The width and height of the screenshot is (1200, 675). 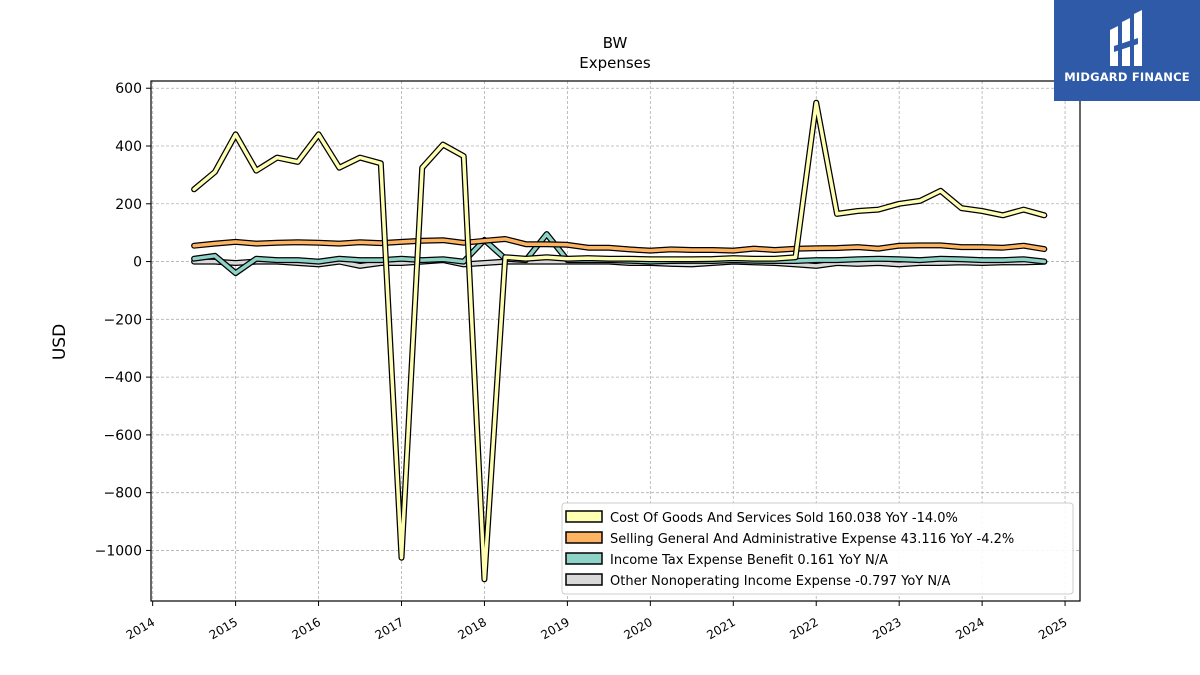 I want to click on x-tick-label: 2019, so click(x=555, y=628).